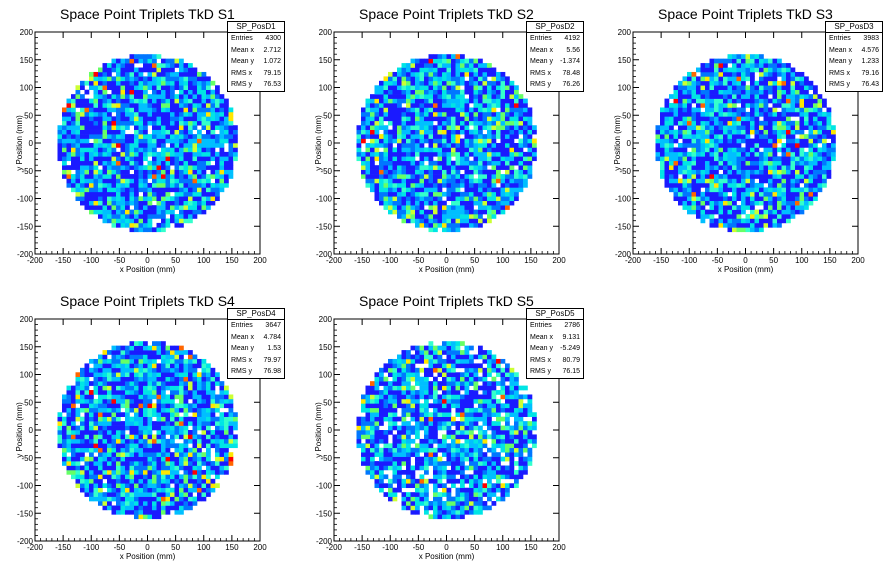 The width and height of the screenshot is (896, 574). I want to click on stats-label: Mean x, so click(242, 50).